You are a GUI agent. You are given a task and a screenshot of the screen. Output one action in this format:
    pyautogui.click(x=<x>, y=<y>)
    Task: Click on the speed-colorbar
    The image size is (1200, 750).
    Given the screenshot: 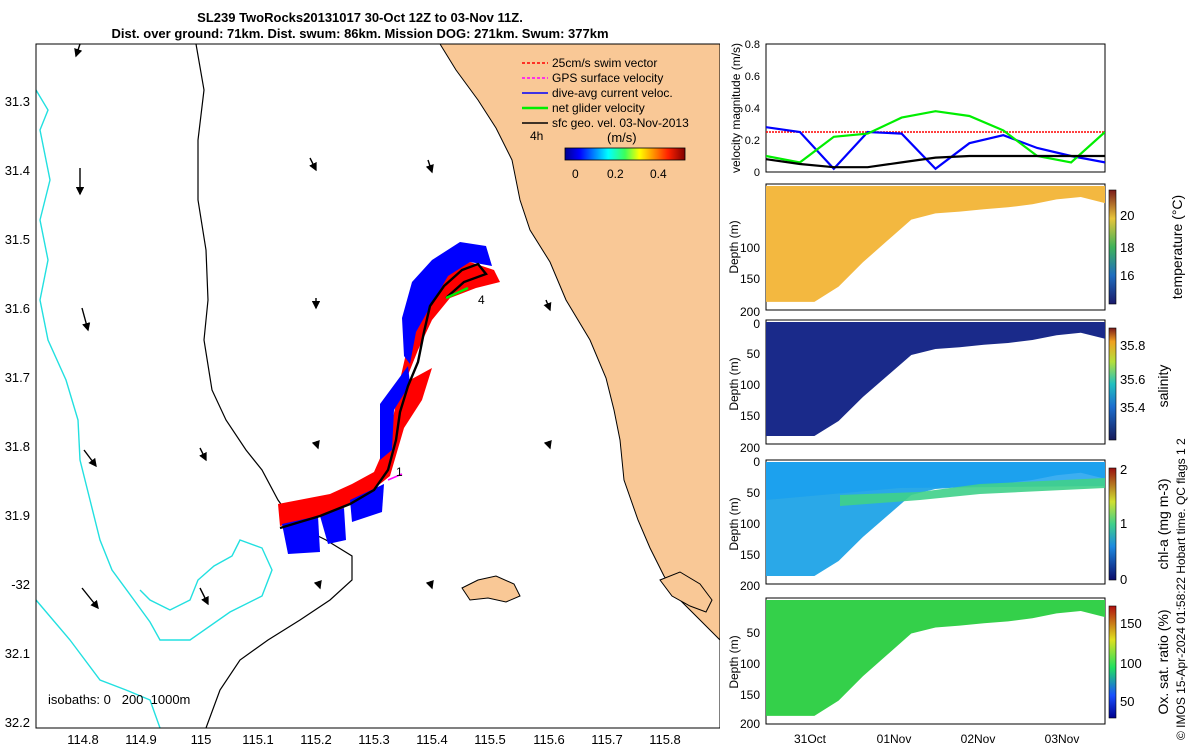 What is the action you would take?
    pyautogui.click(x=625, y=154)
    